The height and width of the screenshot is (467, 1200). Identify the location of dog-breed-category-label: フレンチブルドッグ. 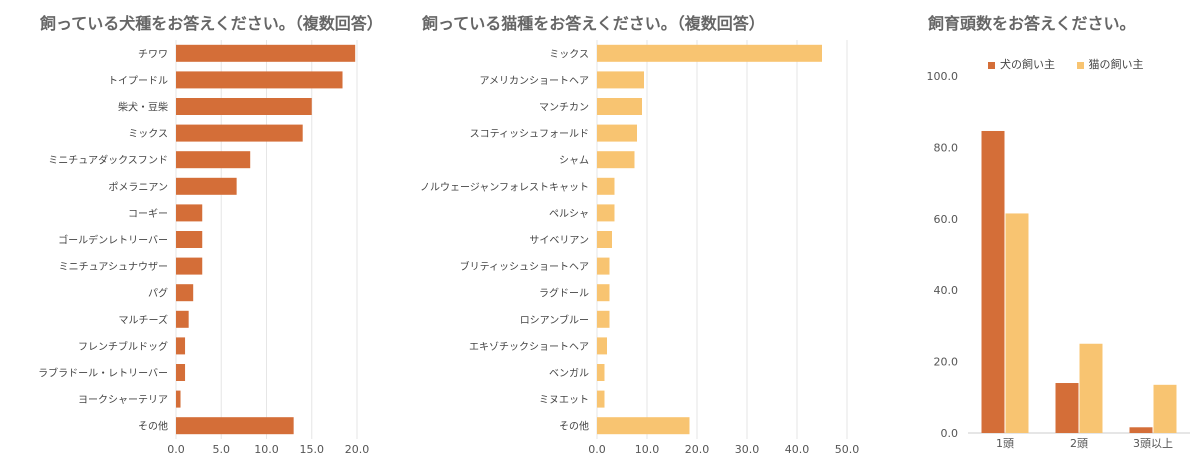
(123, 346).